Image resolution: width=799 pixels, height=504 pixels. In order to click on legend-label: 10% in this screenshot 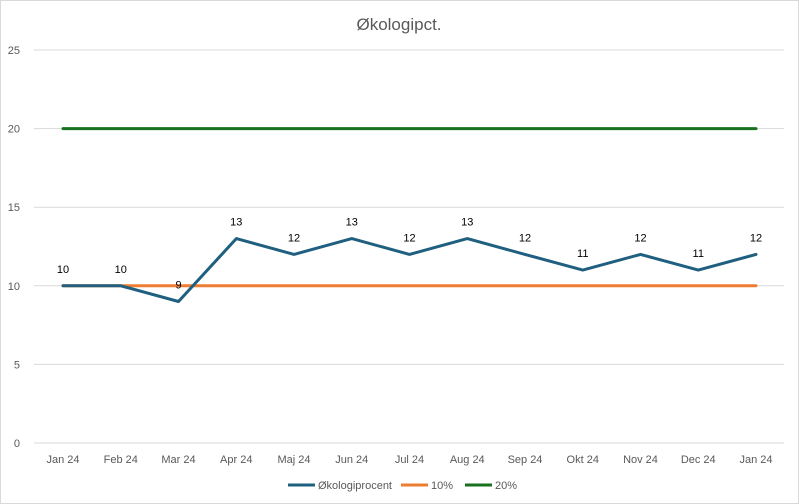, I will do `click(442, 486)`.